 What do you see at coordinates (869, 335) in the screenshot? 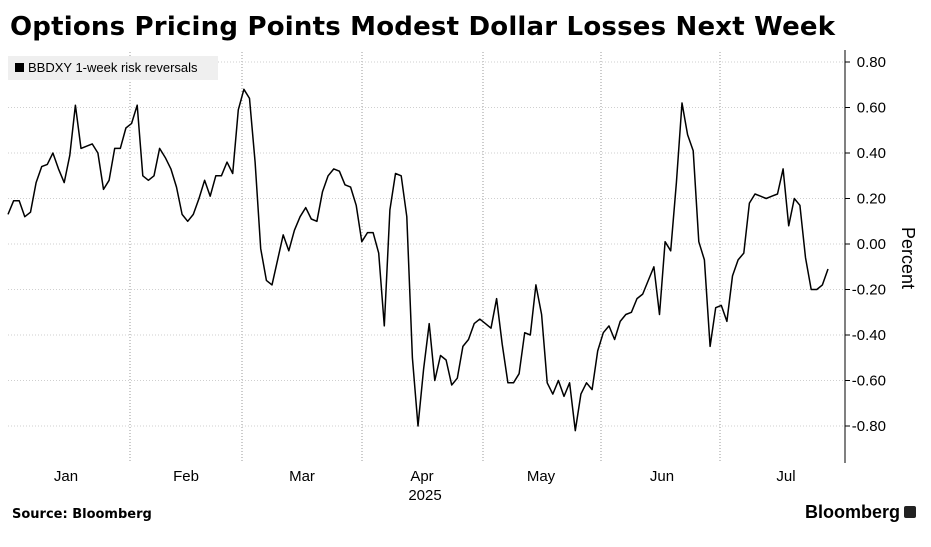
I see `y-tick-label: -0.40` at bounding box center [869, 335].